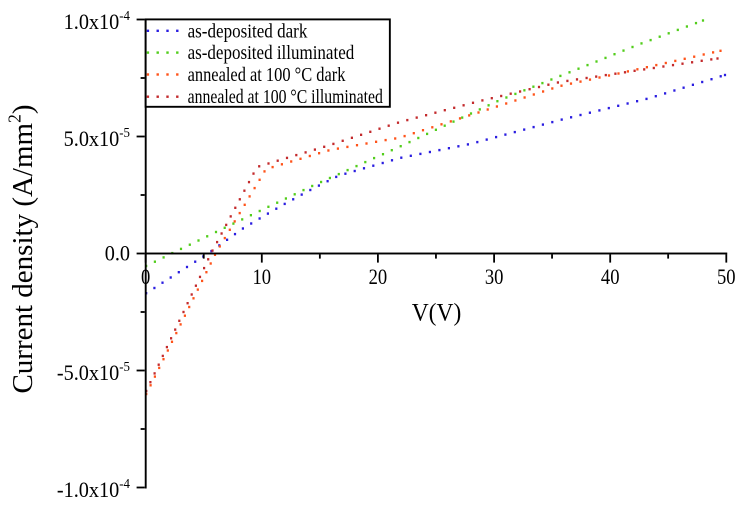 Image resolution: width=745 pixels, height=505 pixels. Describe the element at coordinates (267, 75) in the screenshot. I see `svg-text: annealed at 100 °C dark` at that location.